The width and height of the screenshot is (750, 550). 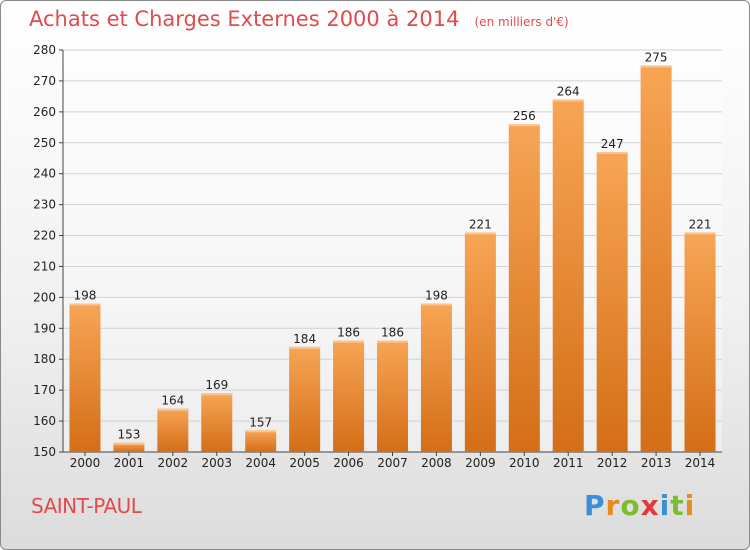 What do you see at coordinates (129, 463) in the screenshot?
I see `x-tick-label: 2001` at bounding box center [129, 463].